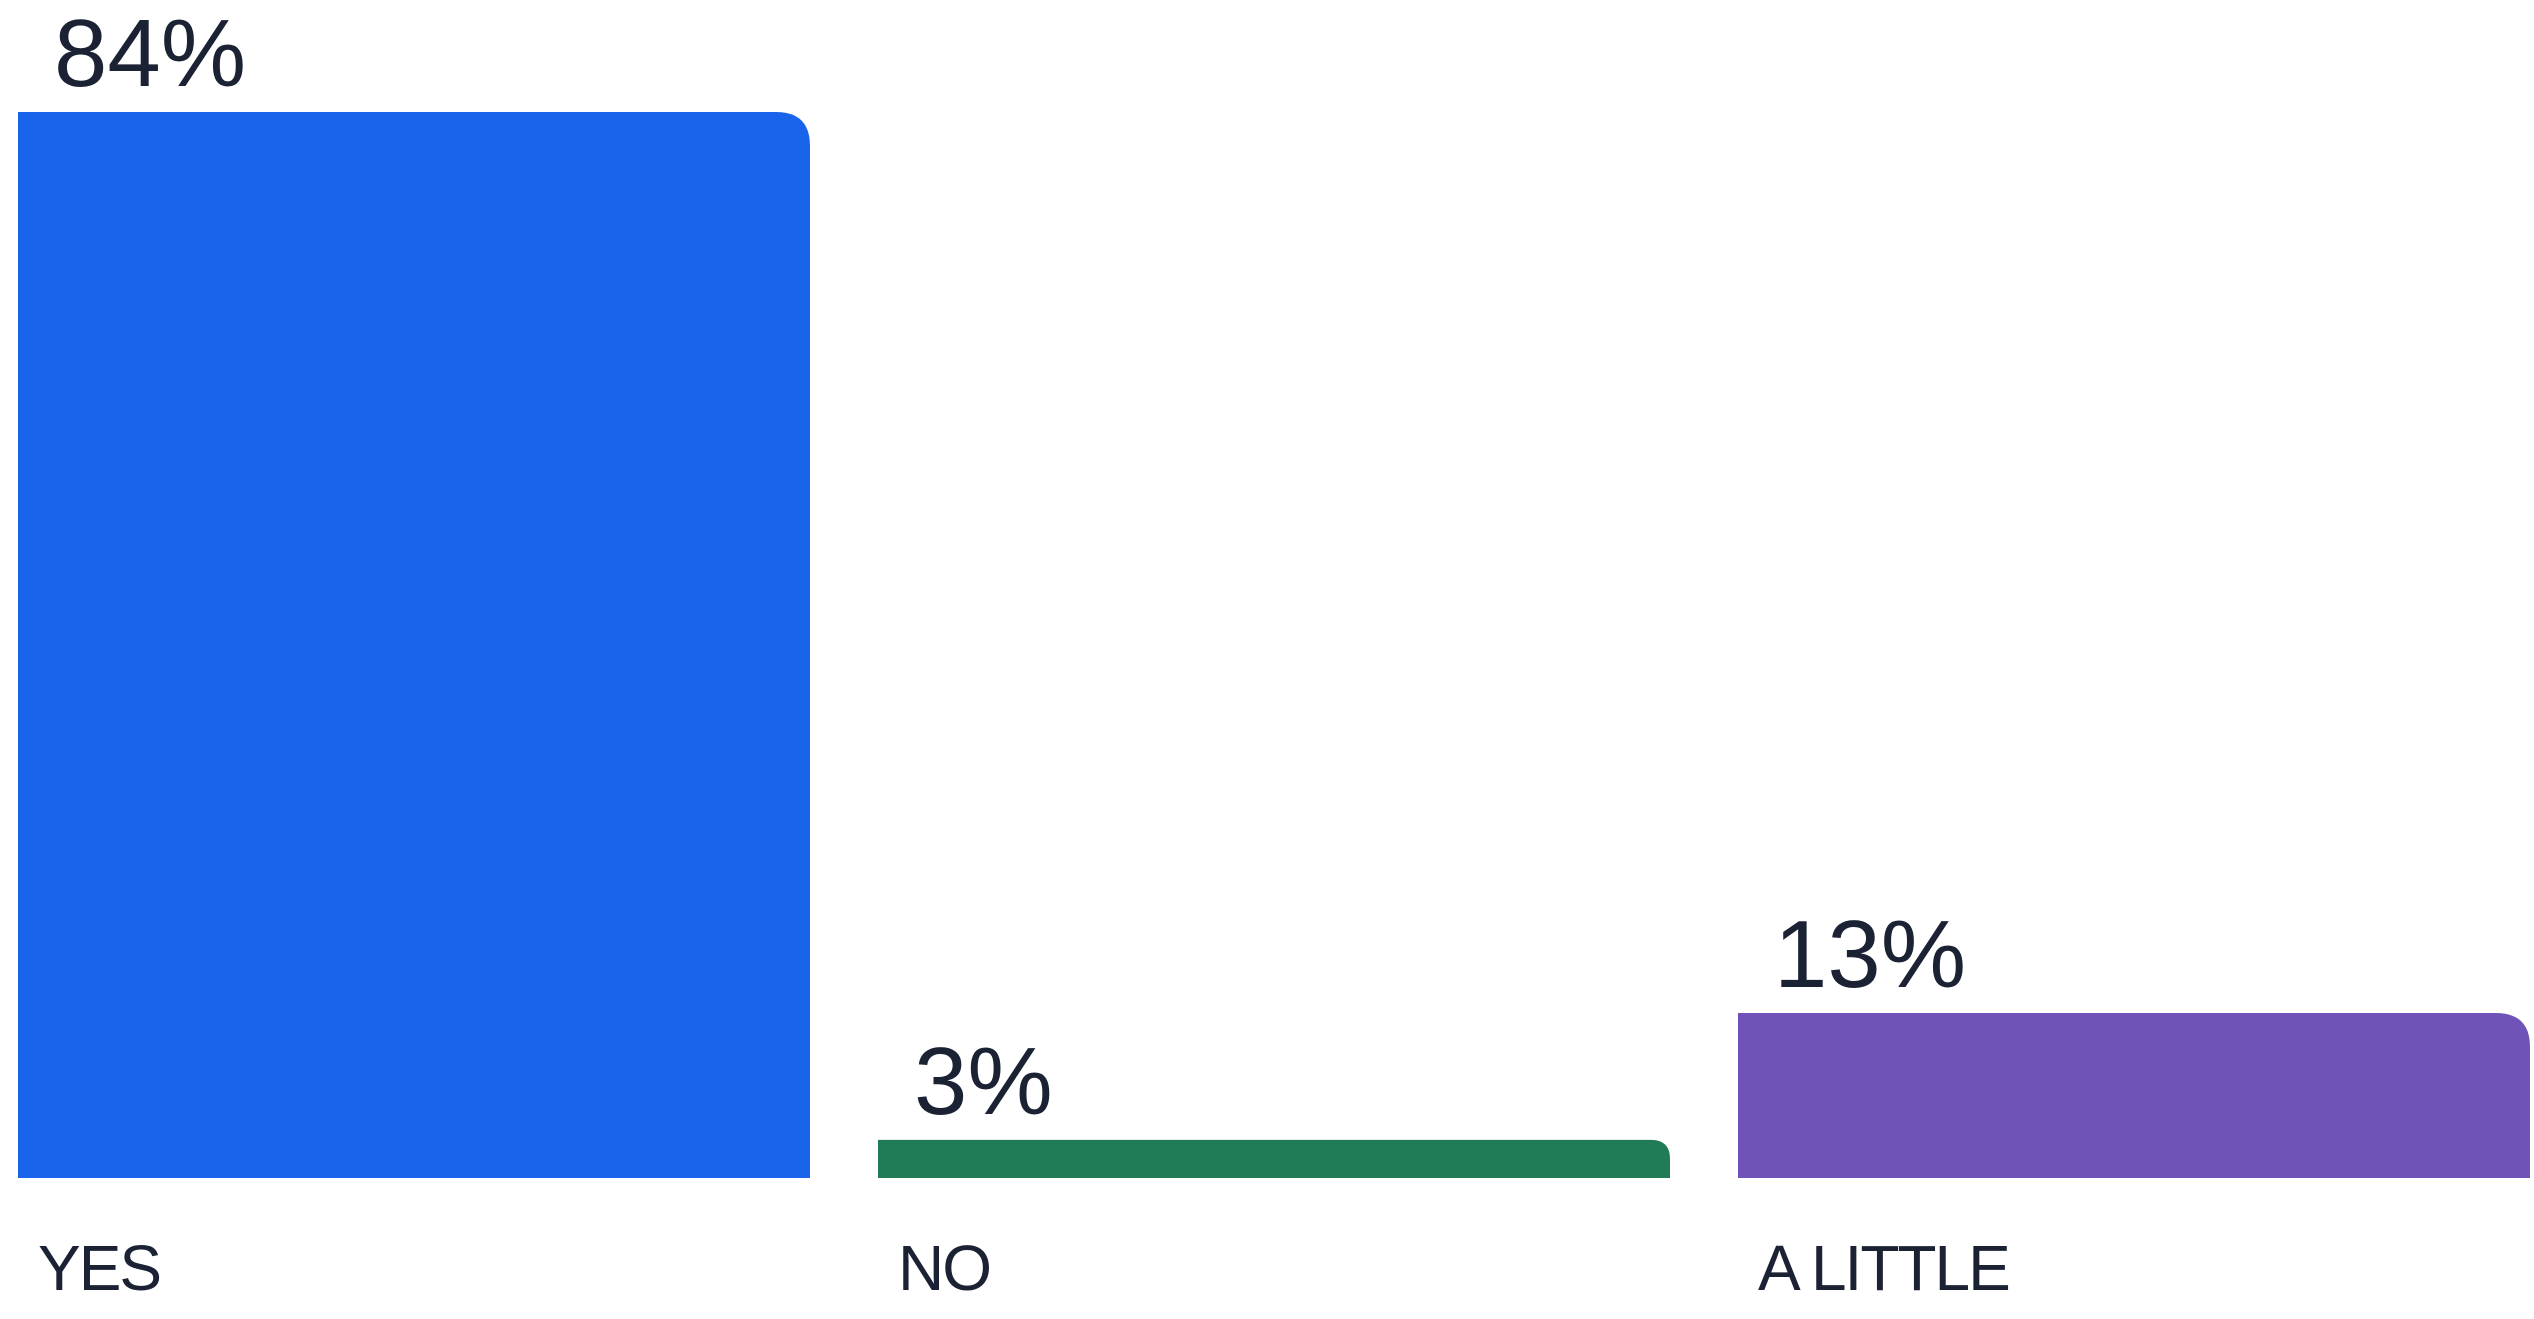 This screenshot has height=1319, width=2534. I want to click on category-label-yes: YES, so click(99, 1268).